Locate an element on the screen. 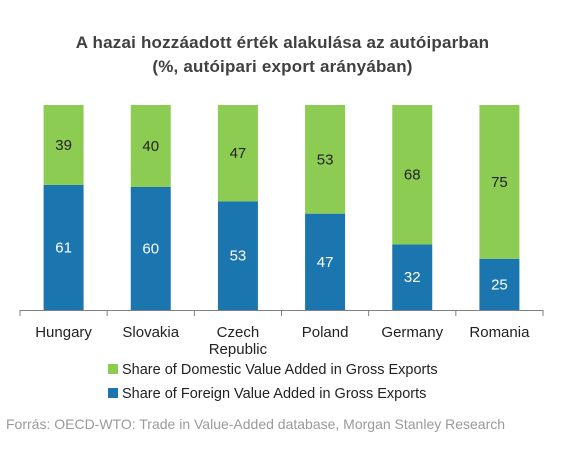  data-label-domestic: 39 is located at coordinates (63, 145).